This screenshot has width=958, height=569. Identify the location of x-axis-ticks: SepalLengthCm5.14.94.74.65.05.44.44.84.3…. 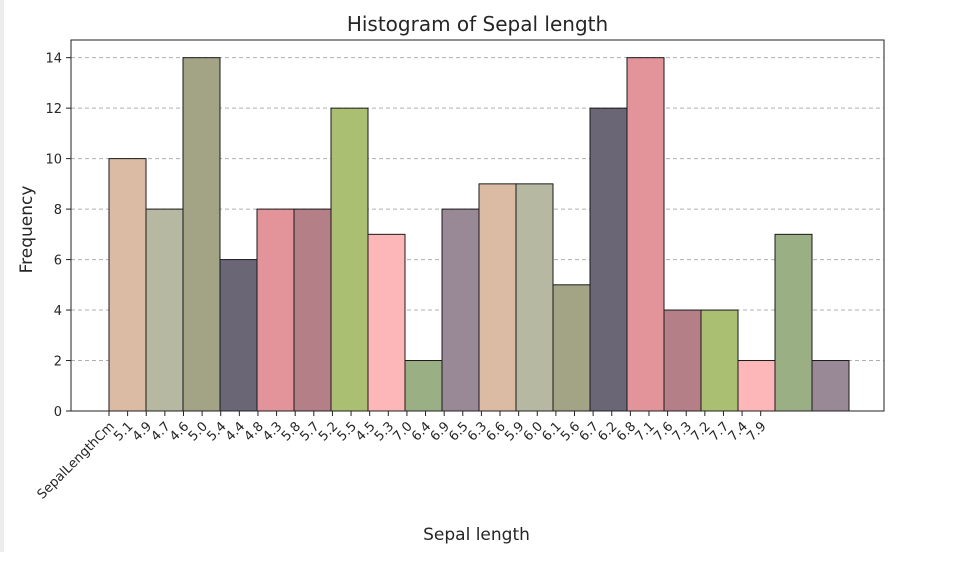
(402, 456).